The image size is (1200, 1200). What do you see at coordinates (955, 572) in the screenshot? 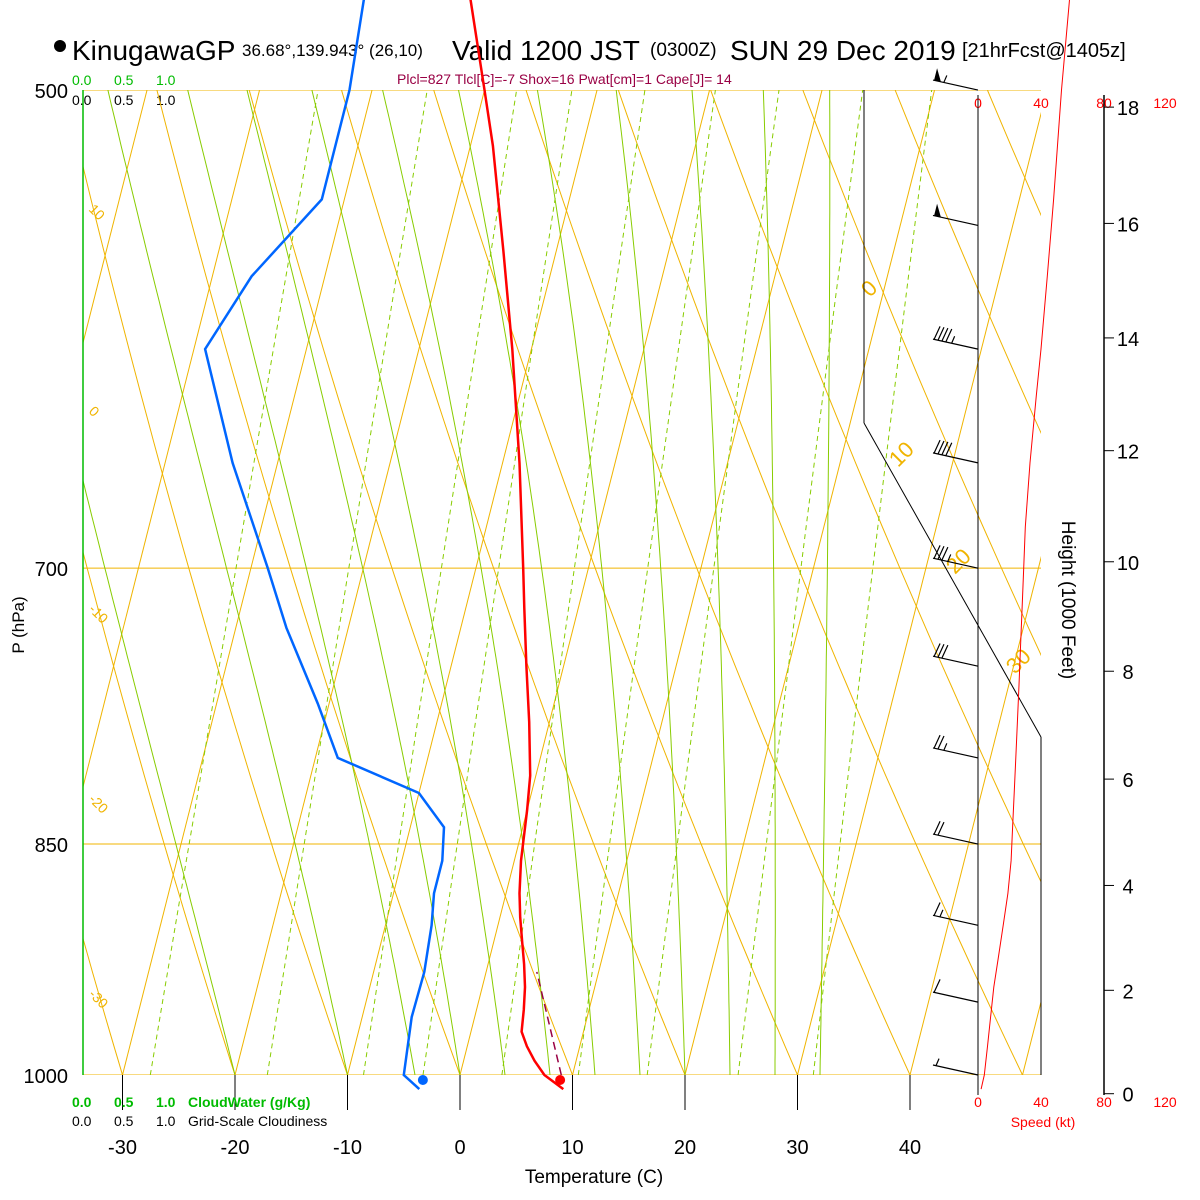
I see `wind-barbs` at bounding box center [955, 572].